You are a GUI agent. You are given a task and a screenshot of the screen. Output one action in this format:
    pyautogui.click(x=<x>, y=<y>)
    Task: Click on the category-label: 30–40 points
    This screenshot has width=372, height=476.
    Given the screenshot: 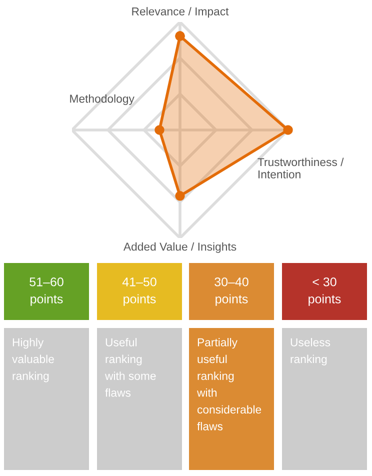 What is the action you would take?
    pyautogui.click(x=231, y=291)
    